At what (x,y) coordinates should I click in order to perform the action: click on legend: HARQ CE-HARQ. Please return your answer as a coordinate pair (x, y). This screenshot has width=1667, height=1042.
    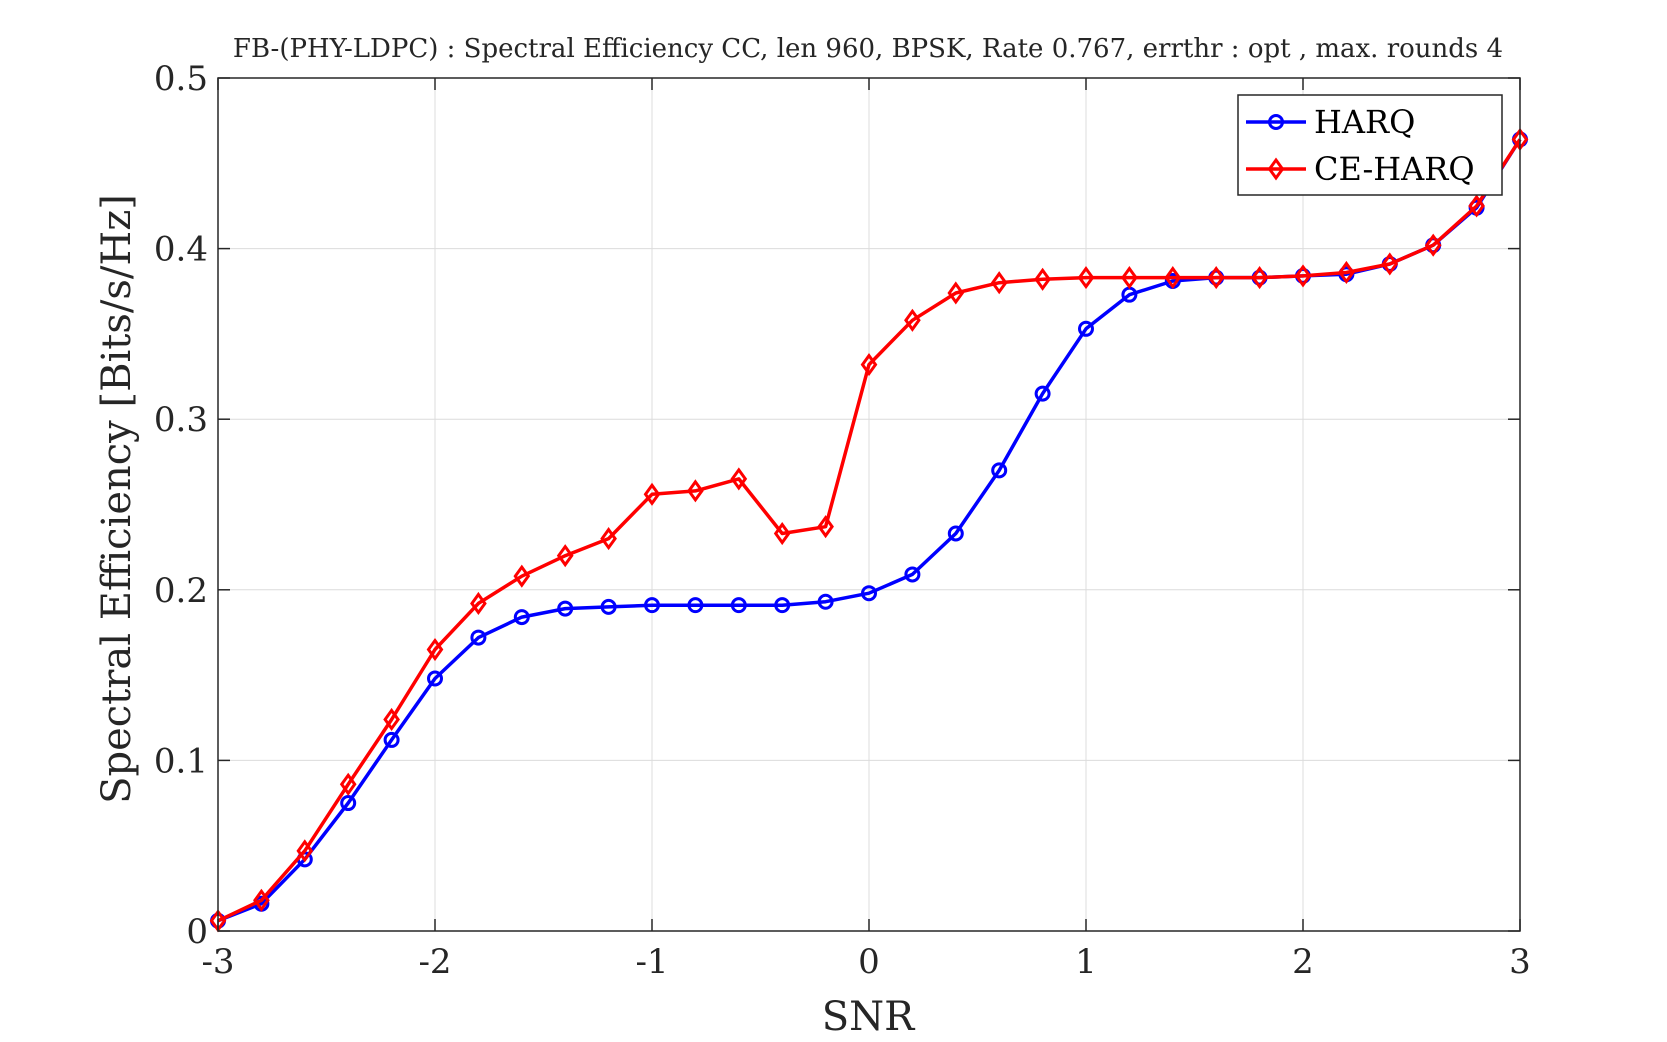
    Looking at the image, I should click on (1370, 145).